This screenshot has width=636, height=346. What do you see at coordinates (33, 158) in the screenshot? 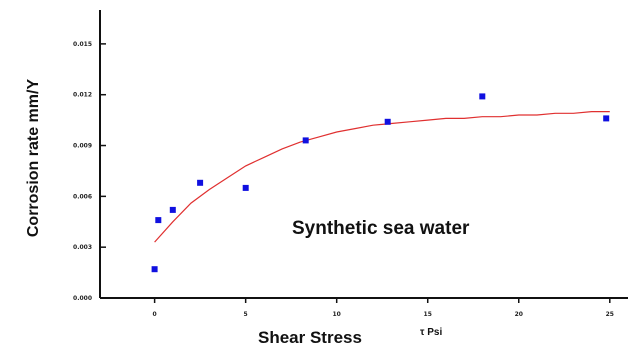
I see `y-axis-title: Corrosion rate mm/Y` at bounding box center [33, 158].